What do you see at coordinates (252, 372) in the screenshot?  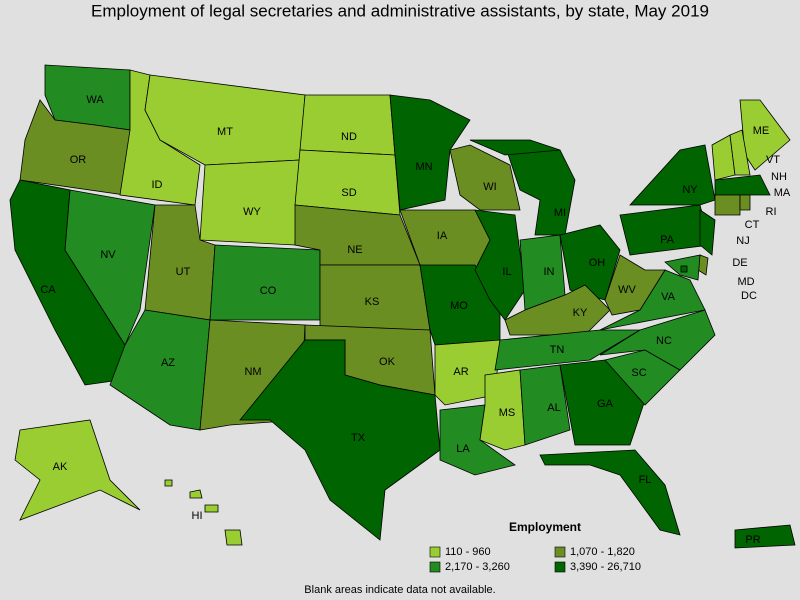 I see `state-label: NM` at bounding box center [252, 372].